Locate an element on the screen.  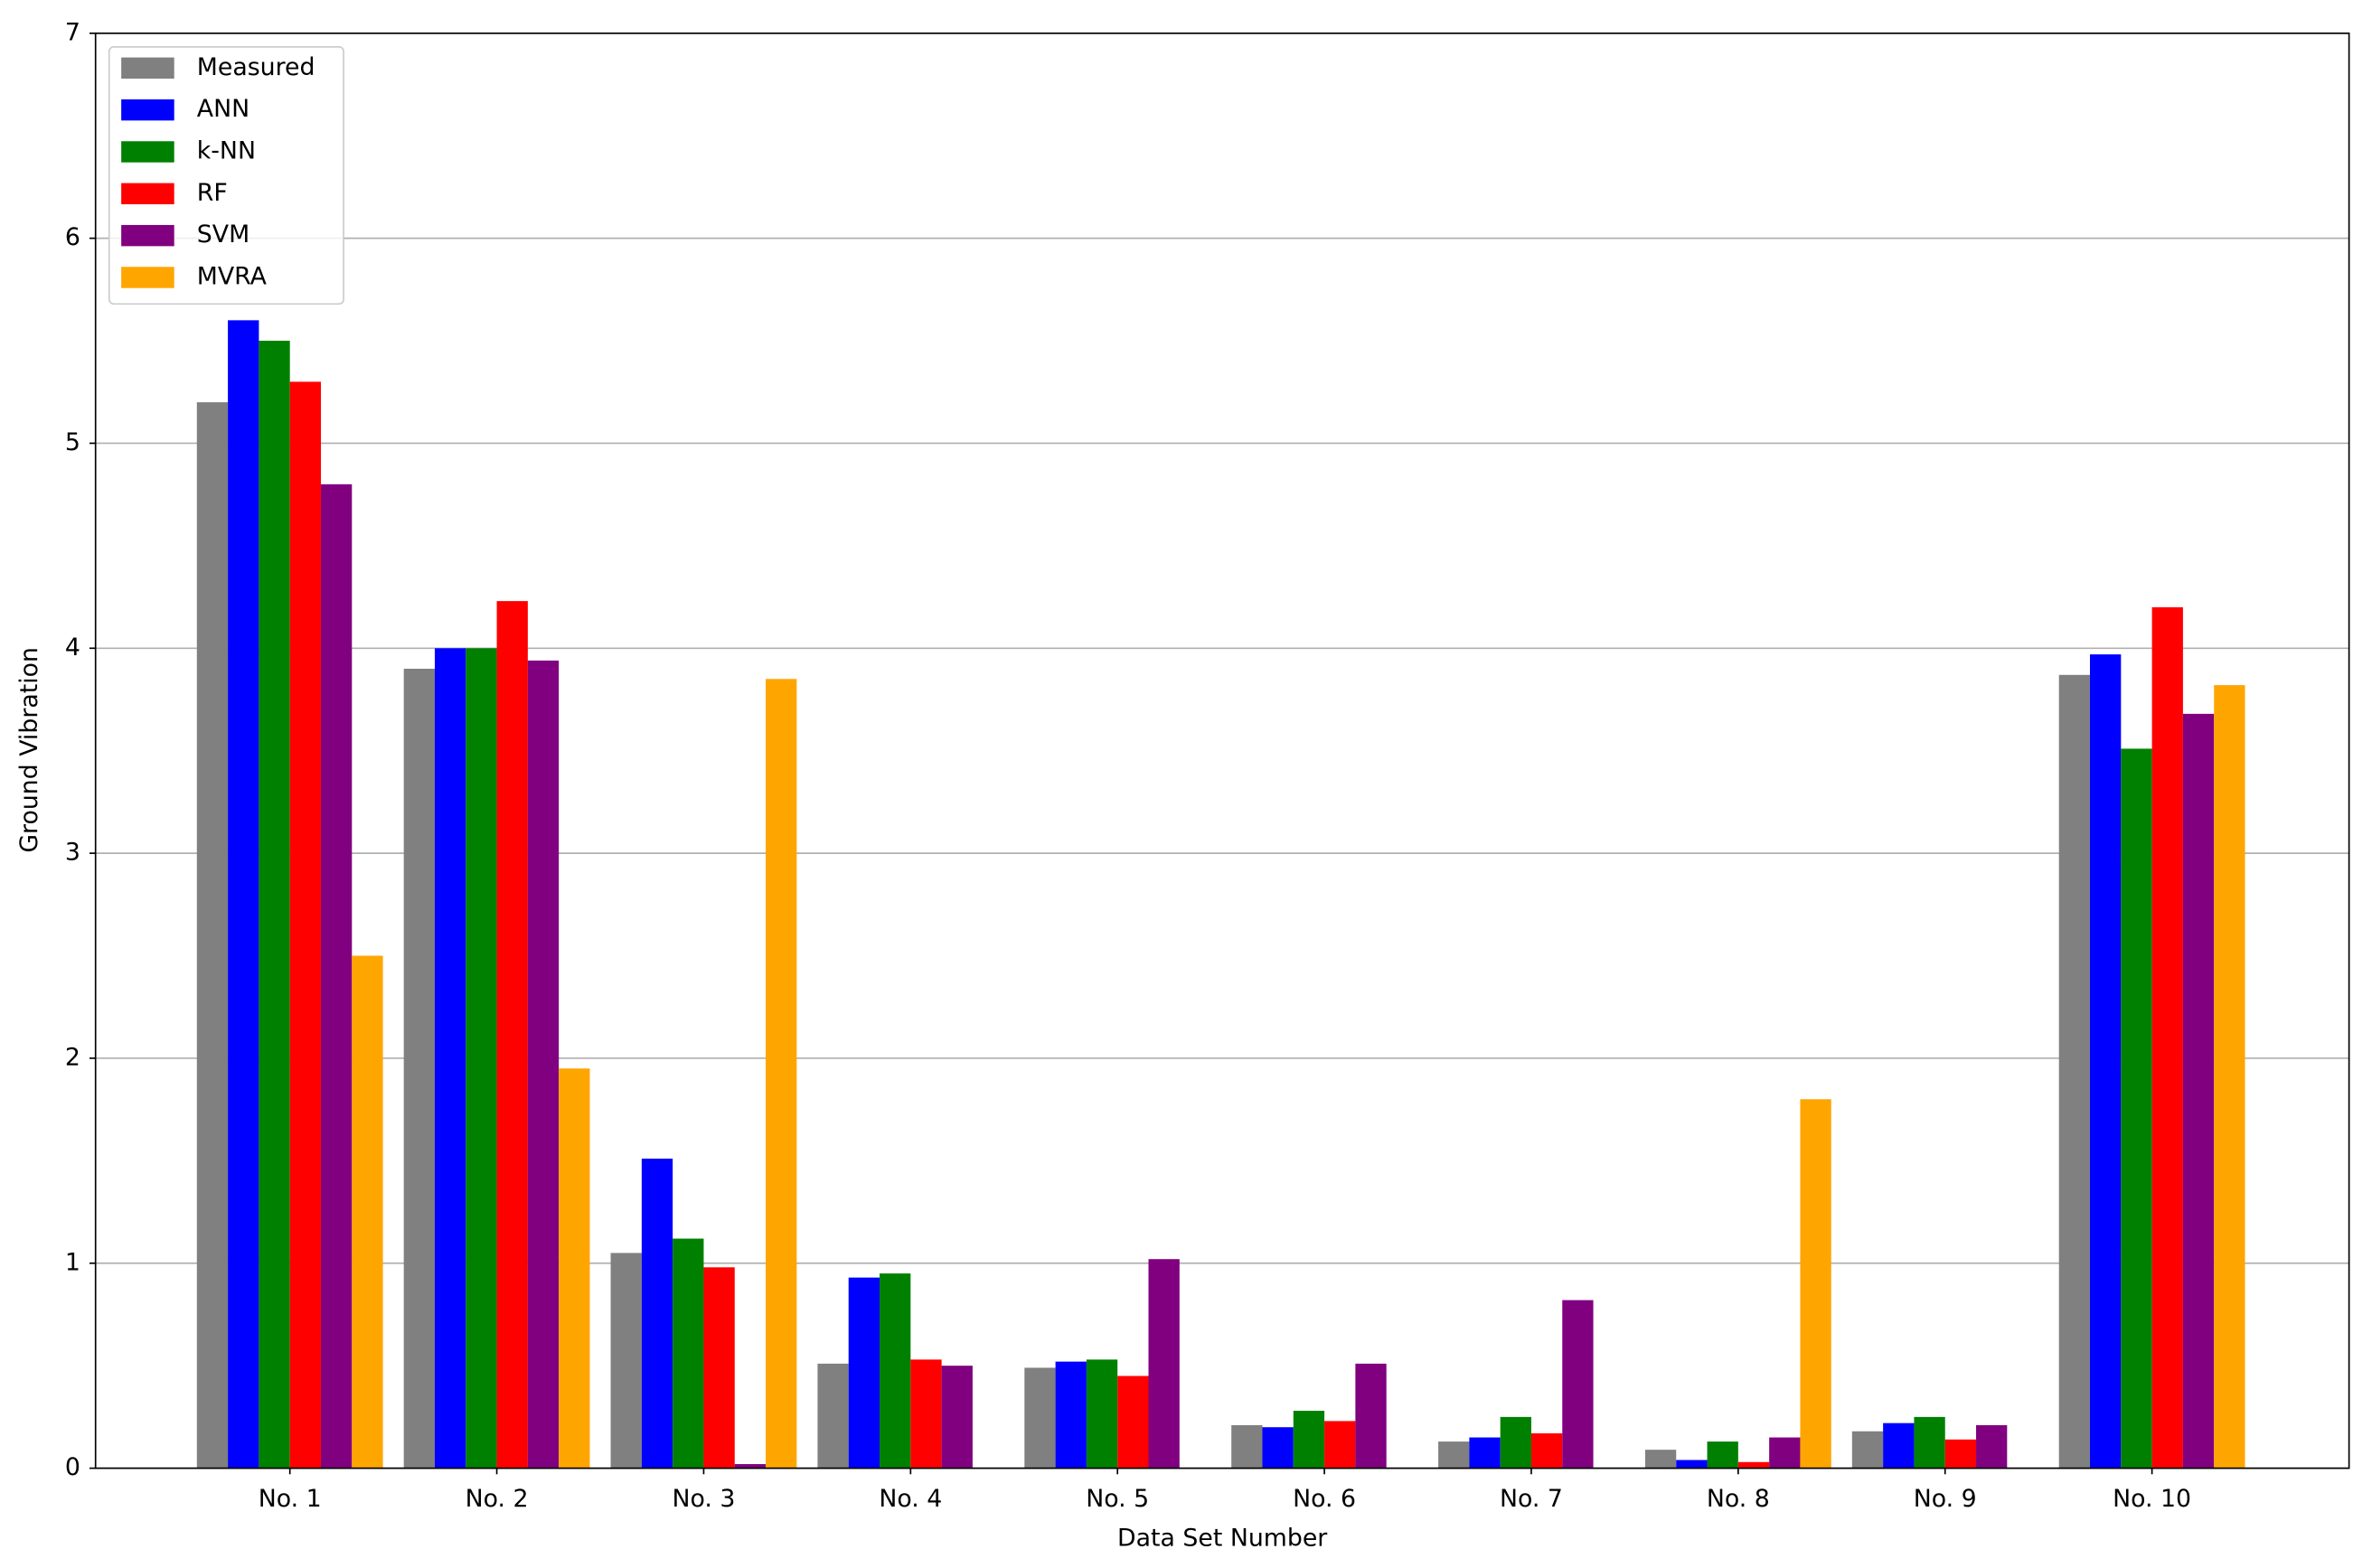
legend-label: MVRA is located at coordinates (232, 277).